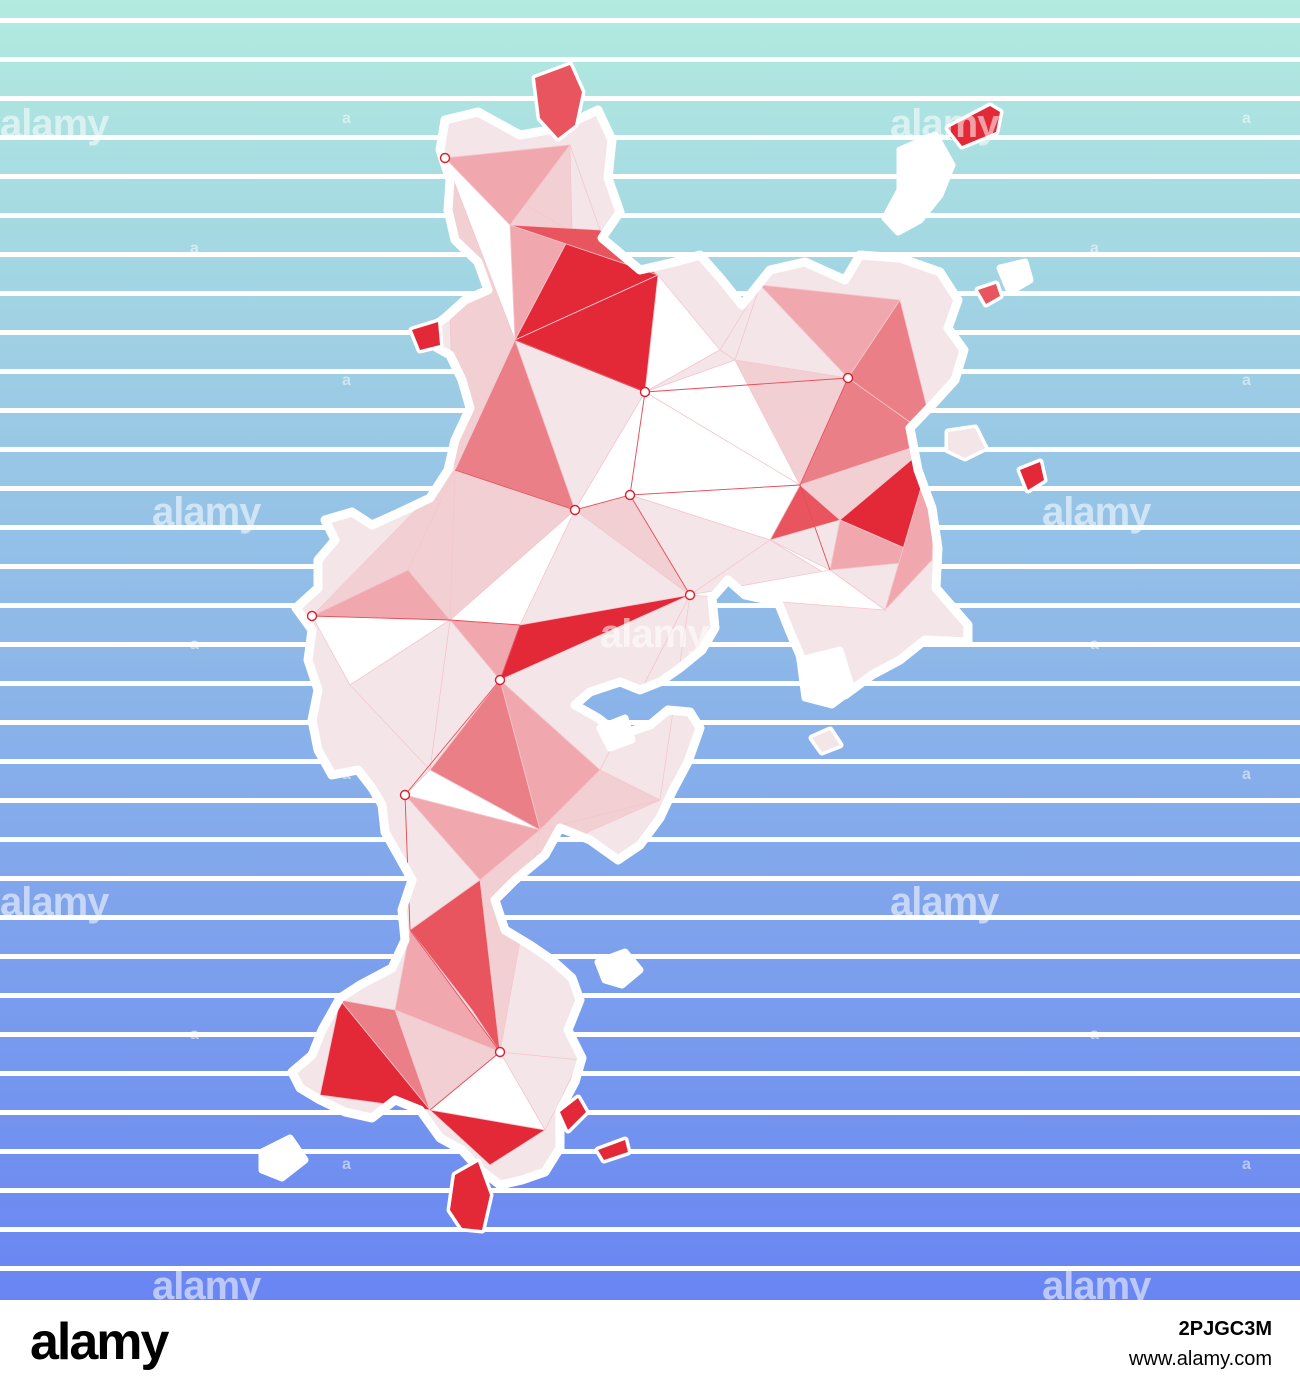  What do you see at coordinates (1200, 1344) in the screenshot?
I see `footer-info: 2PJGC3M www.alamy.com` at bounding box center [1200, 1344].